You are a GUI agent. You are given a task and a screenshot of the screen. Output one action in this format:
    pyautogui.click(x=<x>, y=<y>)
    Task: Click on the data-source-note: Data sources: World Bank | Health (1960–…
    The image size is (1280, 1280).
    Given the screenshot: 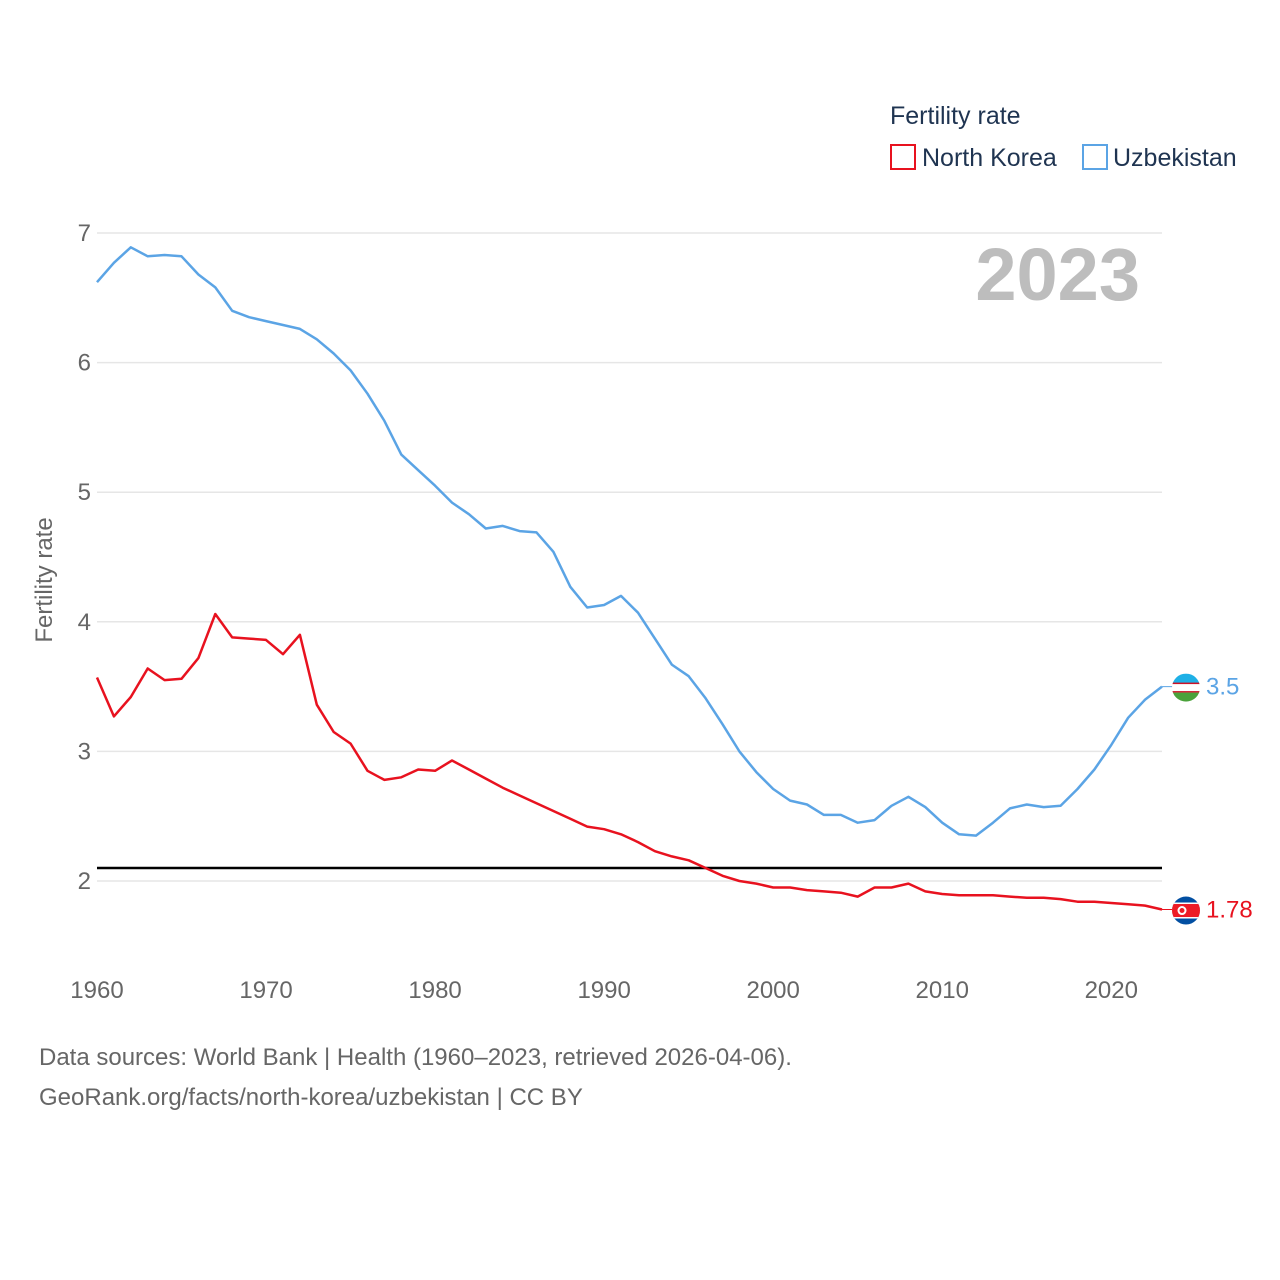 What is the action you would take?
    pyautogui.click(x=415, y=1057)
    